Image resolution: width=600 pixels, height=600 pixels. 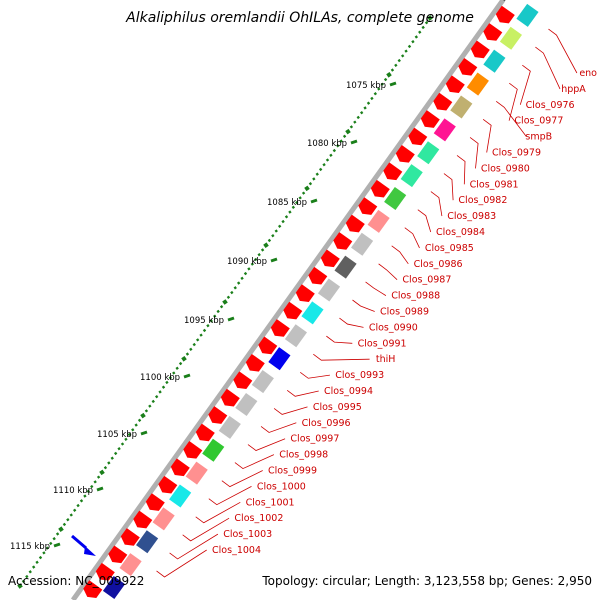 I want to click on kbp-tick, so click(x=187, y=376).